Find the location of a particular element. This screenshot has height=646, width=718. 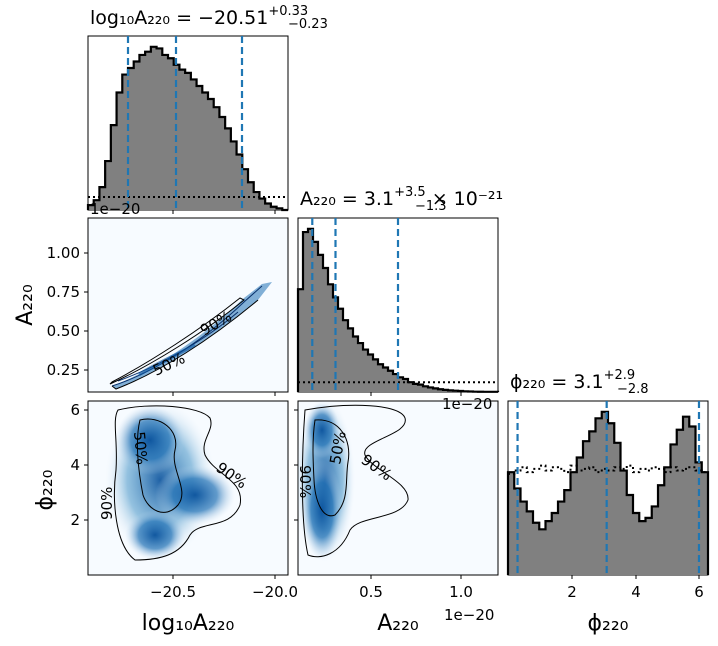

ytick-phi220-6: 6 is located at coordinates (75, 410).